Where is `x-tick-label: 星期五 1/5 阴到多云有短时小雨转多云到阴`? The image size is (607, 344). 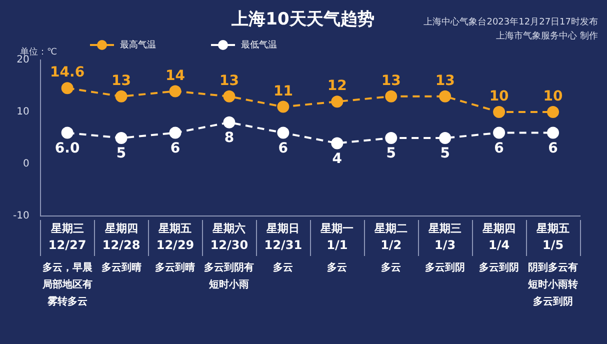
x-tick-label: 星期五 1/5 阴到多云有短时小雨转多云到阴 is located at coordinates (552, 265).